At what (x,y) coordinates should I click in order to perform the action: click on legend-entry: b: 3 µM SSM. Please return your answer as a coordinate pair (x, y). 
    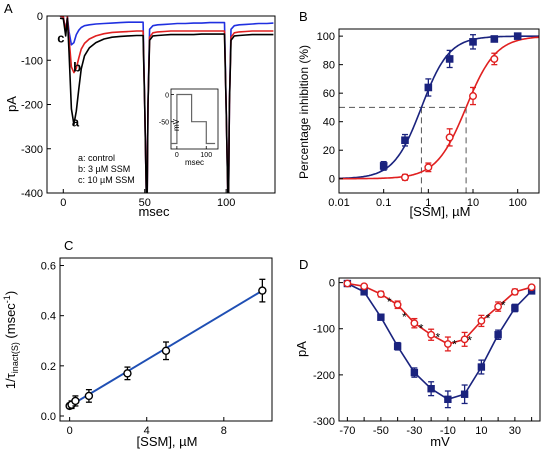
    Looking at the image, I should click on (104, 169).